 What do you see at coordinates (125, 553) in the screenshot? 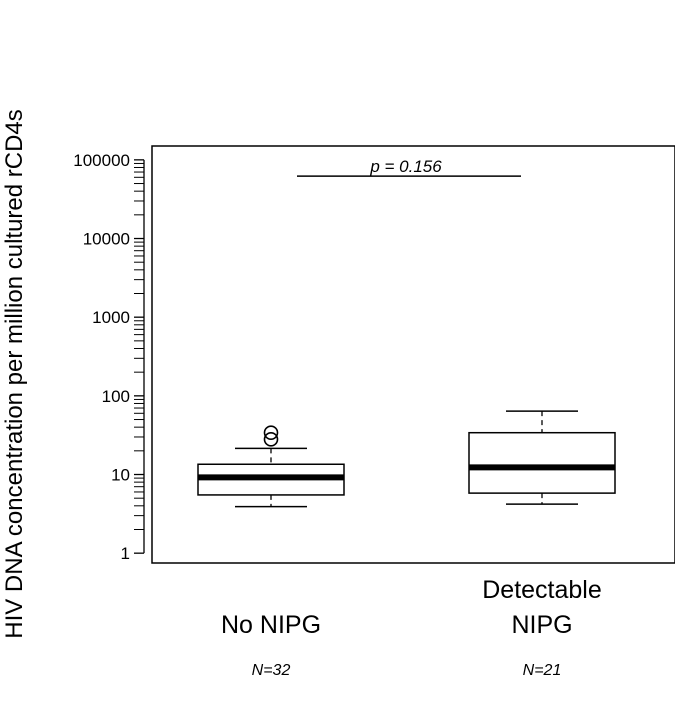
I see `y-tick-label: 1` at bounding box center [125, 553].